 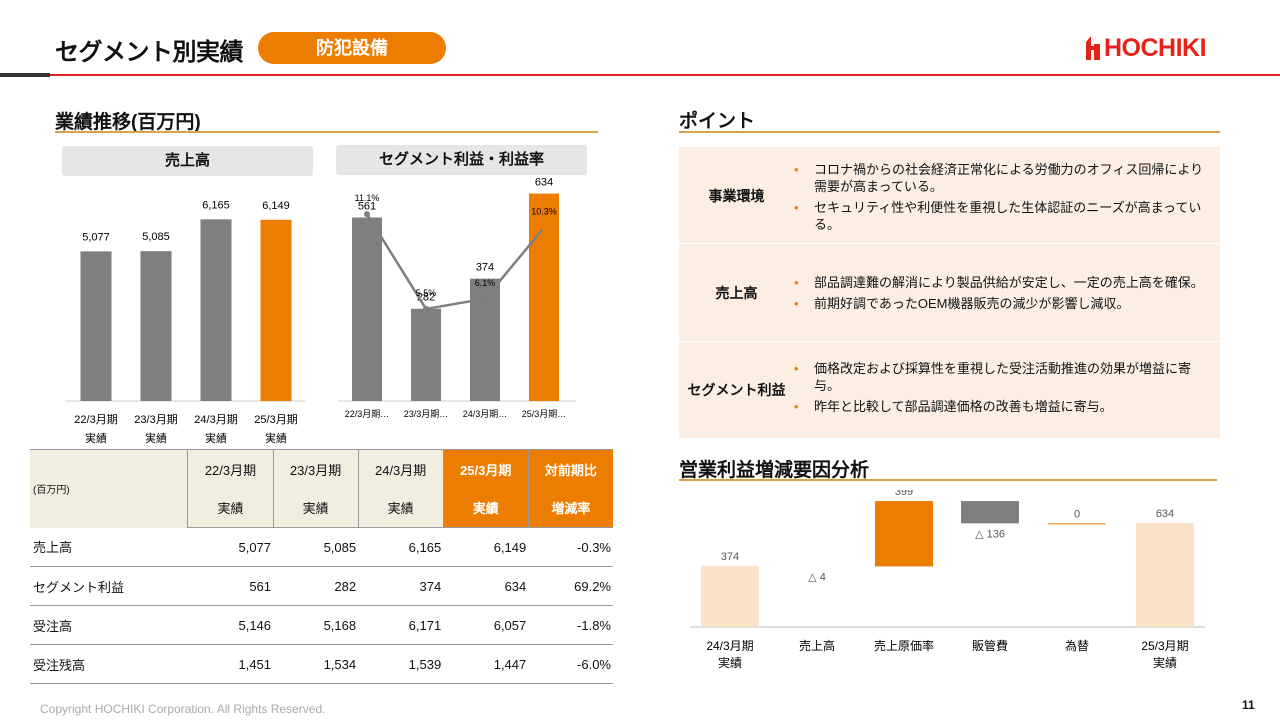 I want to click on table-cell: 6,165, so click(x=401, y=547).